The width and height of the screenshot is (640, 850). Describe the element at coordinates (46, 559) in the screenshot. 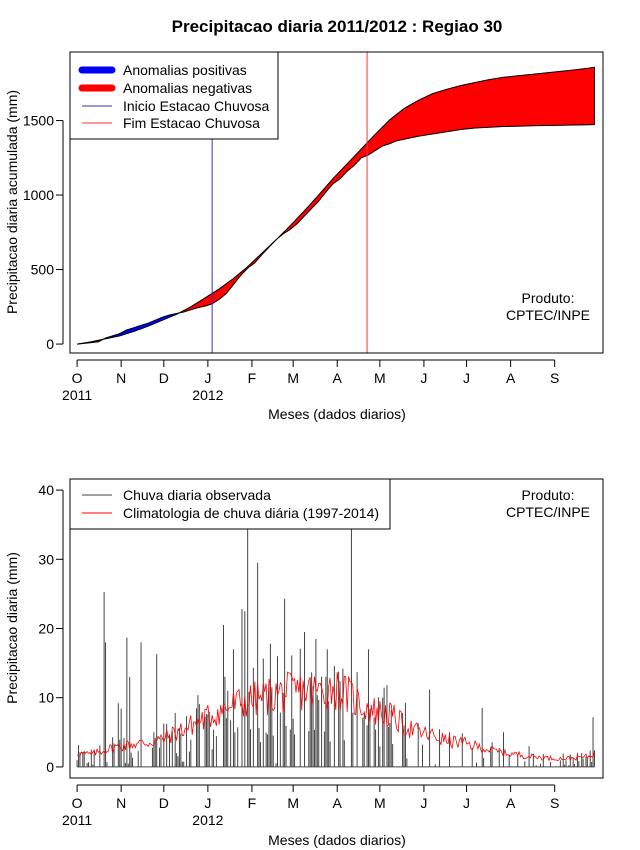

I see `y-tick-label: 30` at that location.